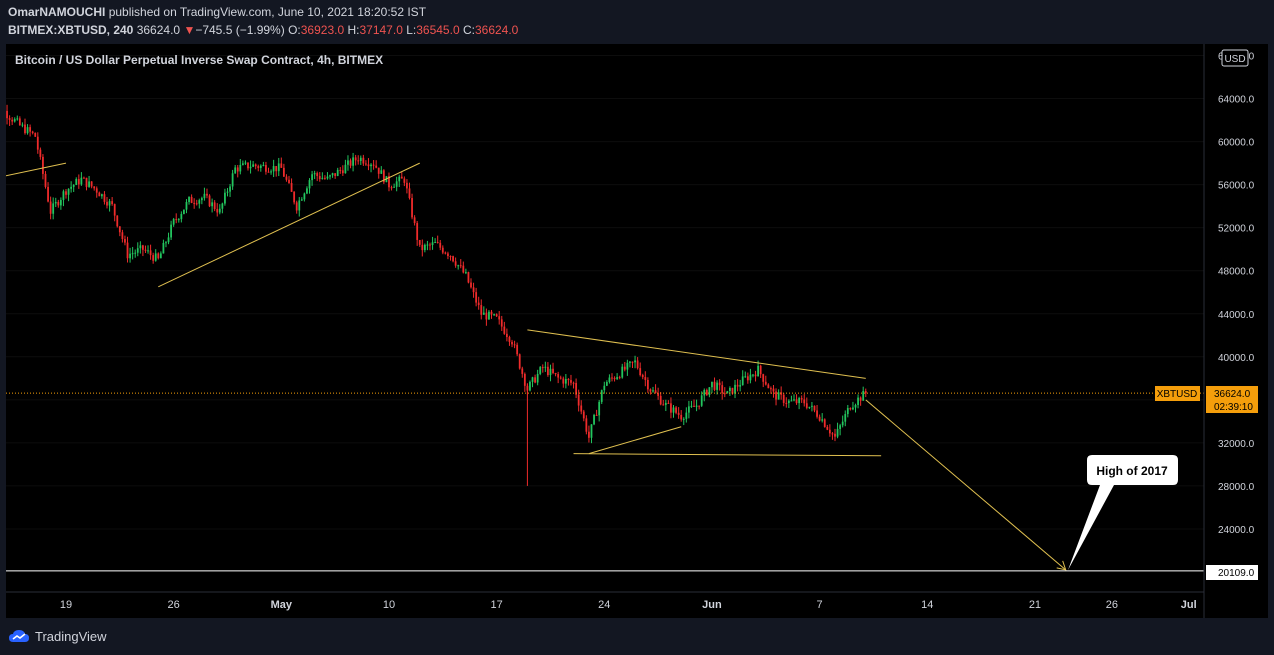 This screenshot has width=1274, height=655. What do you see at coordinates (1236, 358) in the screenshot?
I see `y-tick-label: 40000.0` at bounding box center [1236, 358].